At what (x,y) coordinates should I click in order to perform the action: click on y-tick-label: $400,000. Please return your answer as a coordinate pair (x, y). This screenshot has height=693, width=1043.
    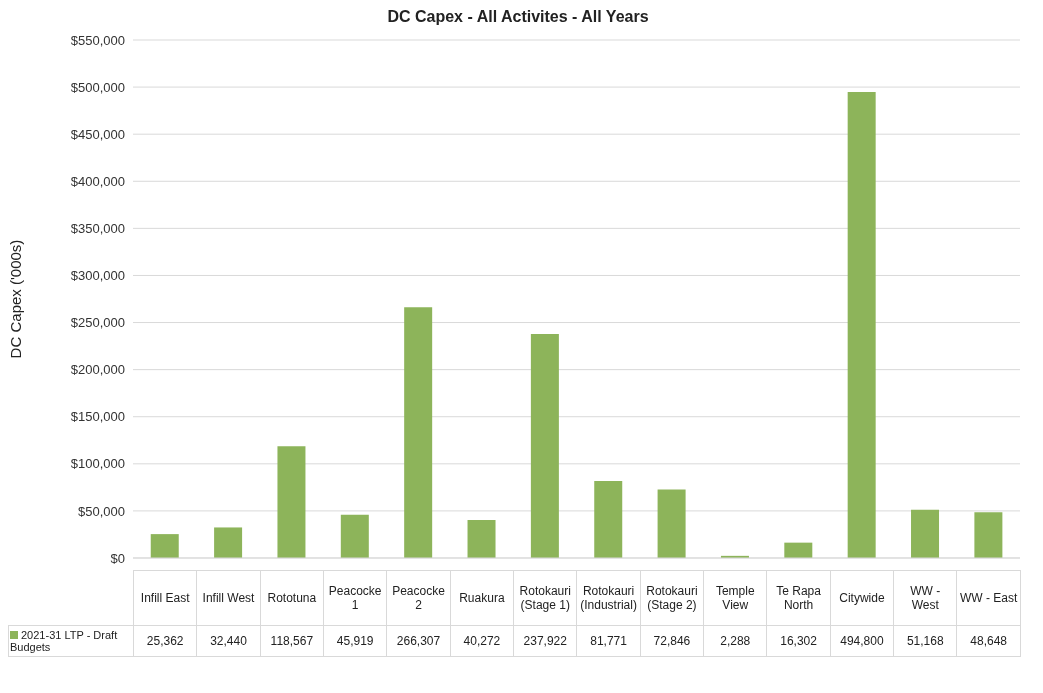
    Looking at the image, I should click on (97, 181).